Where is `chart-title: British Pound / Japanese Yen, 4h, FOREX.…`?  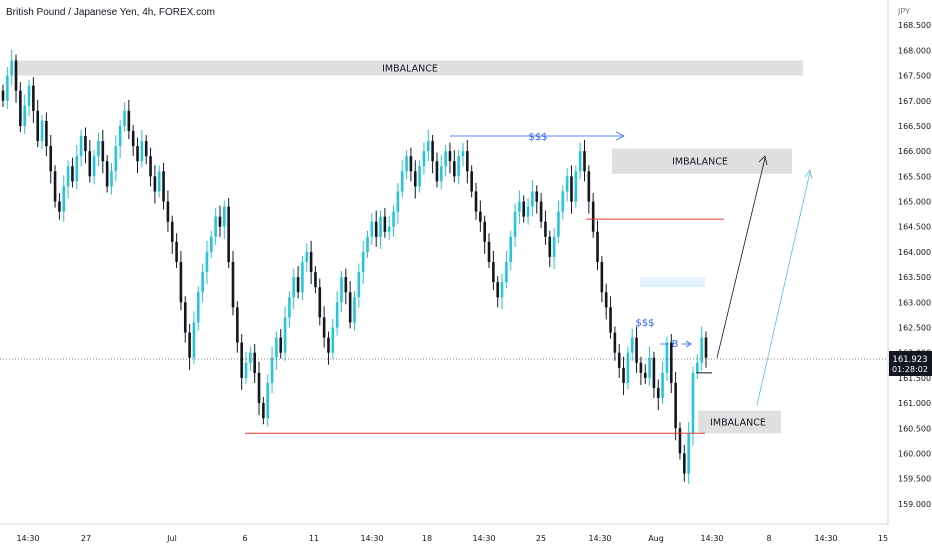 chart-title: British Pound / Japanese Yen, 4h, FOREX.… is located at coordinates (111, 12).